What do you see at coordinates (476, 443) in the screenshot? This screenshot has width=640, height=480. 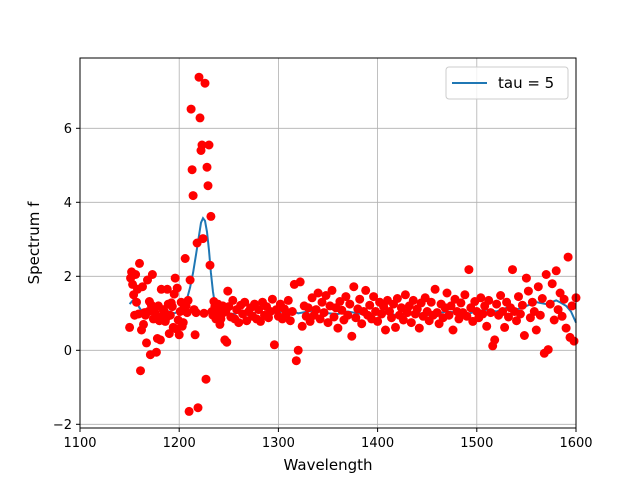 I see `x-tick-label: 1500` at bounding box center [476, 443].